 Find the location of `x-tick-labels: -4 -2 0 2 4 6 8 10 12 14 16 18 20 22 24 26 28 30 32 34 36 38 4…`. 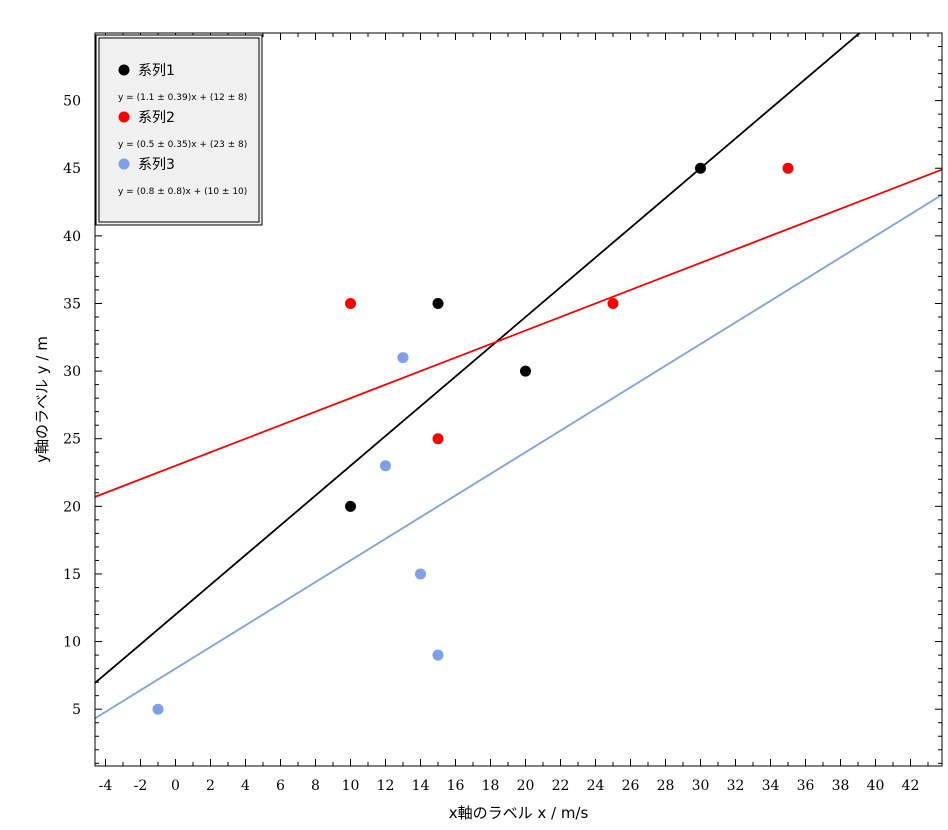

x-tick-labels: -4 -2 0 2 4 6 8 10 12 14 16 18 20 22 24 26 28 30 32 34 36 38 4… is located at coordinates (509, 786).